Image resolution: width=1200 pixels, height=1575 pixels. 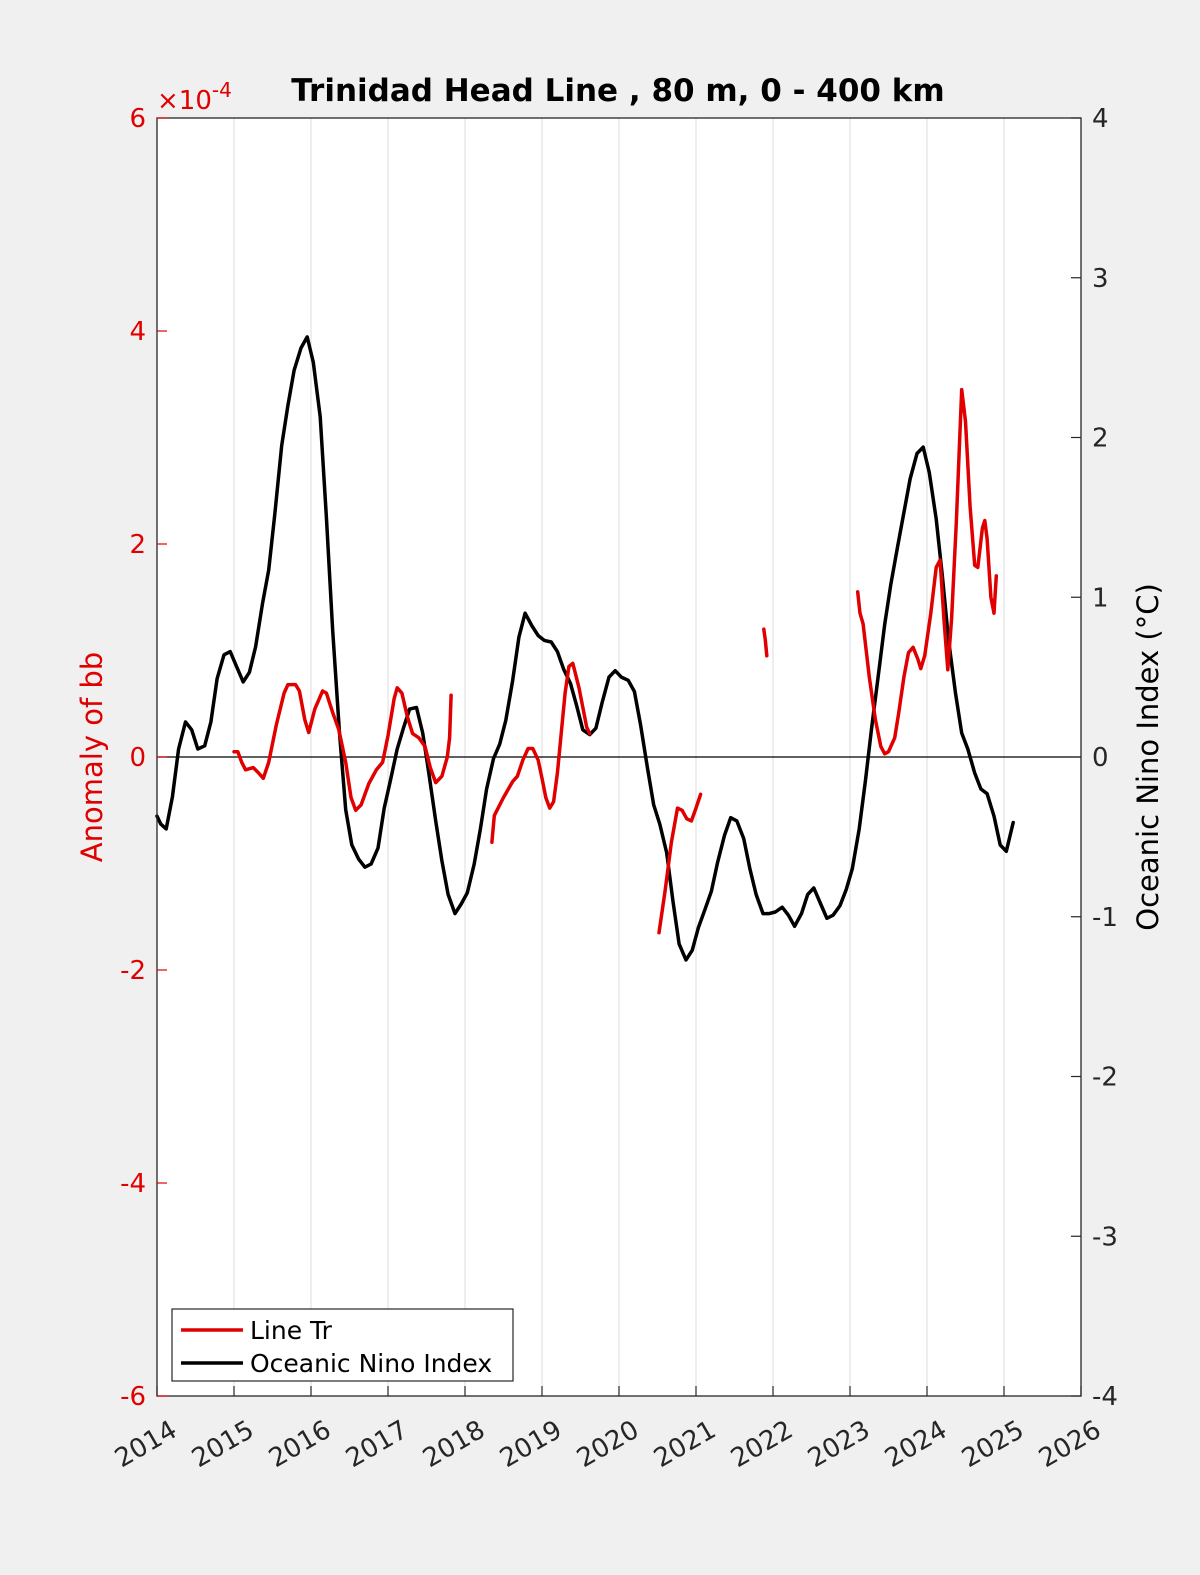 I want to click on y-left-axis-label: Anomaly of bb, so click(x=92, y=757).